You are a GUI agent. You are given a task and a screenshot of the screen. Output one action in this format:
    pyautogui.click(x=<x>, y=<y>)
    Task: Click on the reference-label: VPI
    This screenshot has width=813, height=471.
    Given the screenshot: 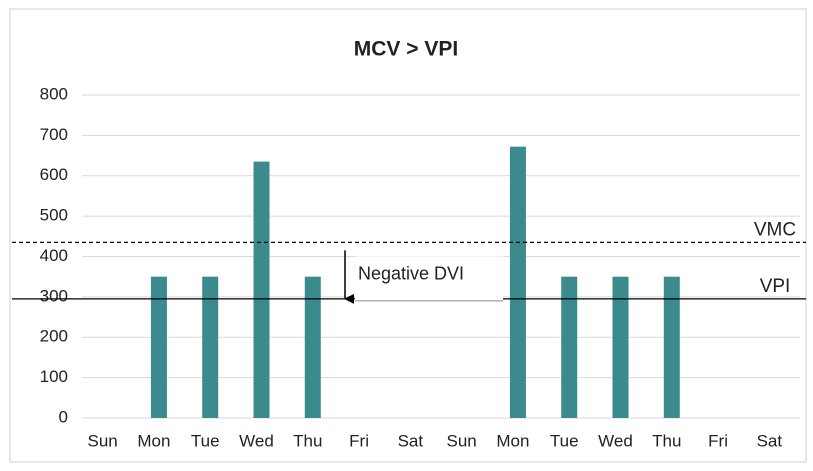 What is the action you would take?
    pyautogui.click(x=775, y=286)
    